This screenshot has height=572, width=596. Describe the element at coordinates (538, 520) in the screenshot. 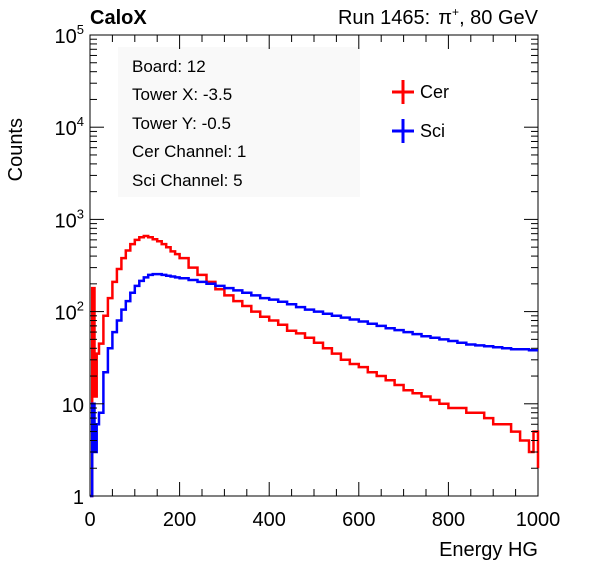

I see `x-tick-label: 1000` at that location.